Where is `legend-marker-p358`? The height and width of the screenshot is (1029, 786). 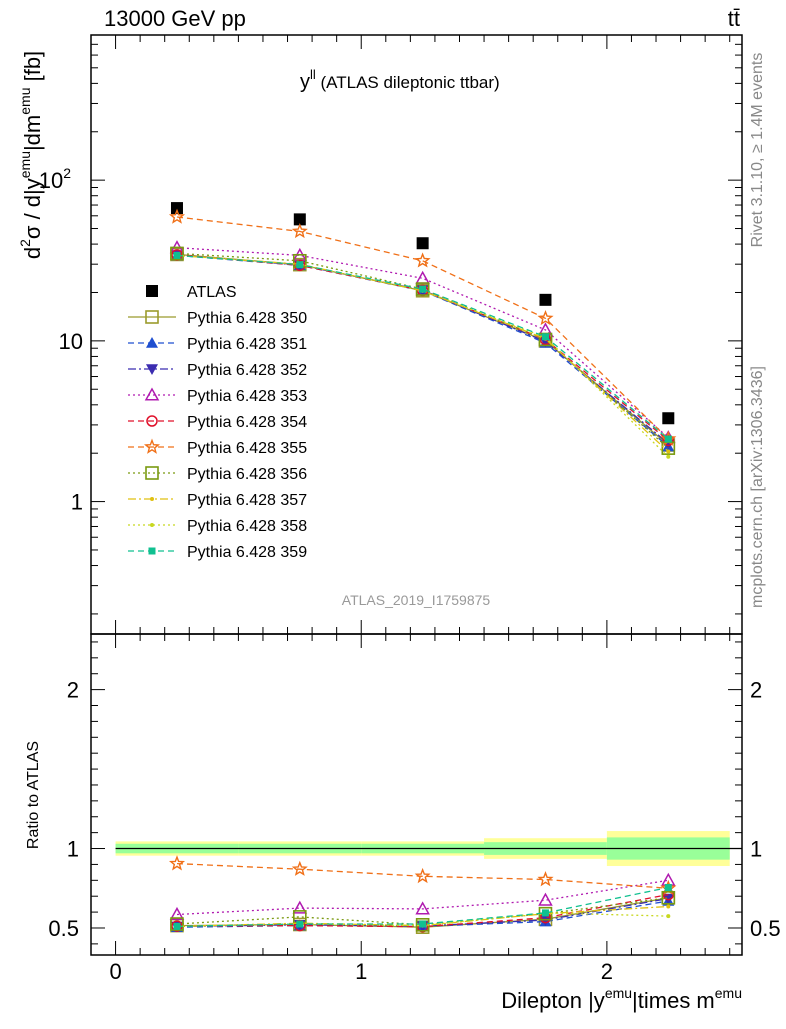
legend-marker-p358 is located at coordinates (152, 525).